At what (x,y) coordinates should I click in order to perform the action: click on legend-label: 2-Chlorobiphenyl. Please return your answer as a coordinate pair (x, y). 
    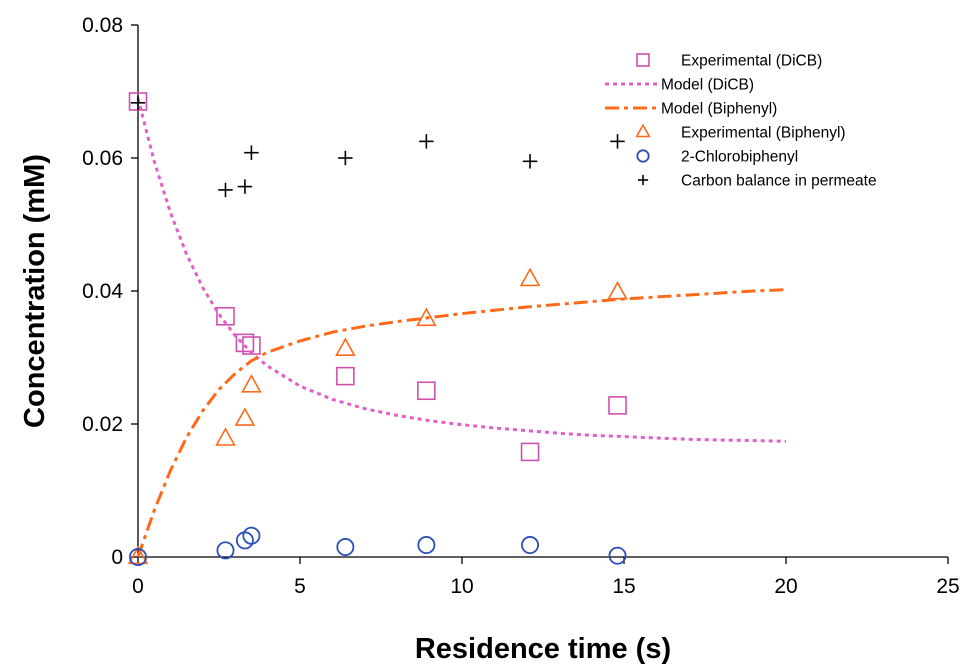
    Looking at the image, I should click on (739, 157).